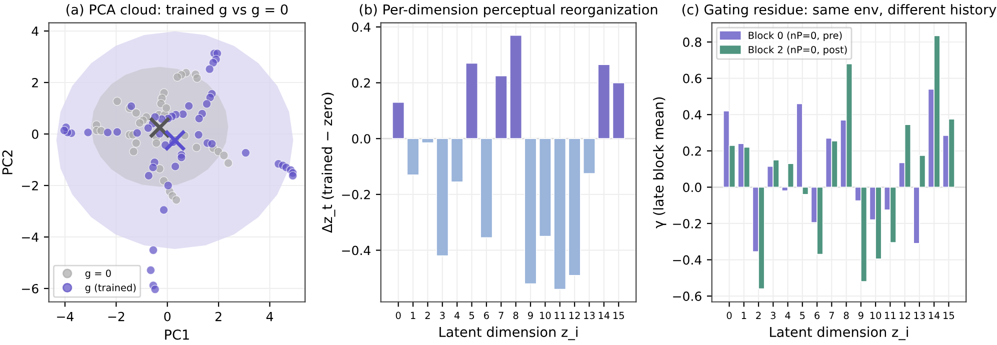  I want to click on legend-label: g (trained), so click(110, 289).